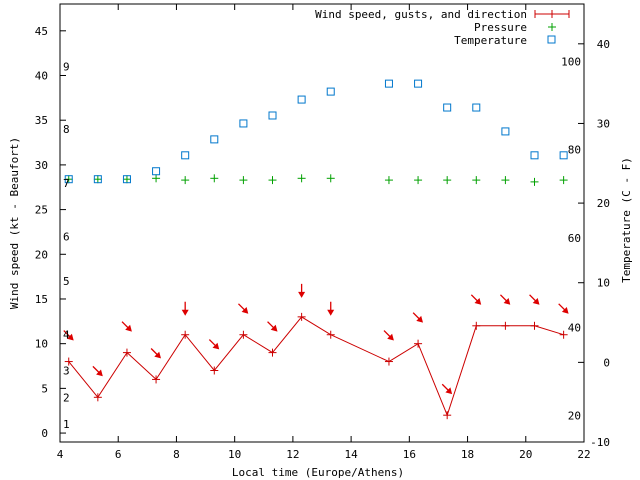 Image resolution: width=640 pixels, height=480 pixels. I want to click on x-tick-label: 22, so click(583, 454).